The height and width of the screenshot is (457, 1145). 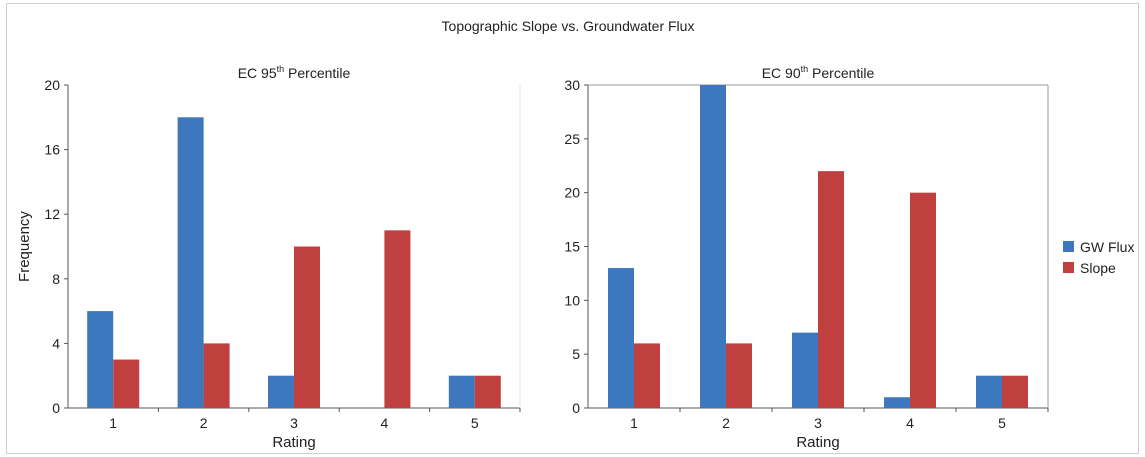 I want to click on chart-2-x-axis-label: Rating, so click(x=817, y=442).